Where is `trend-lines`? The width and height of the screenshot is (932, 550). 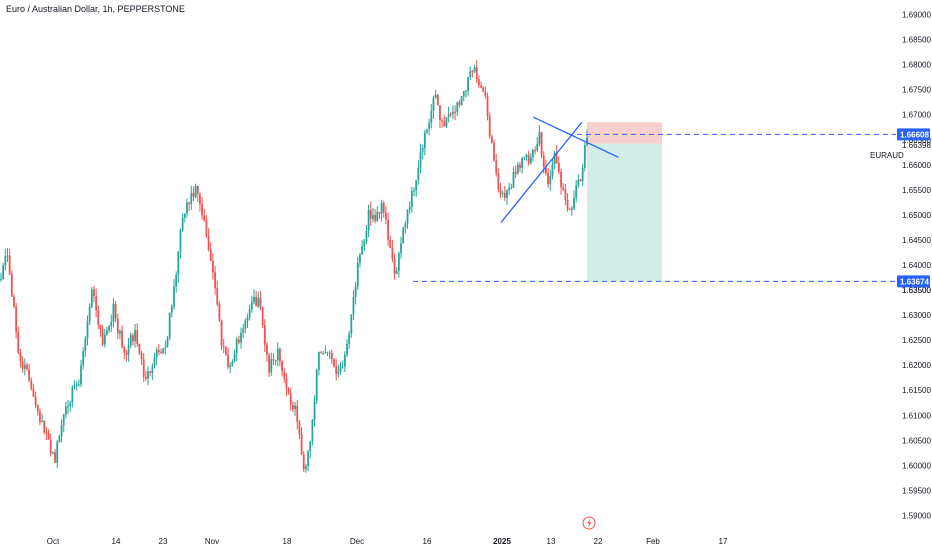 trend-lines is located at coordinates (559, 169).